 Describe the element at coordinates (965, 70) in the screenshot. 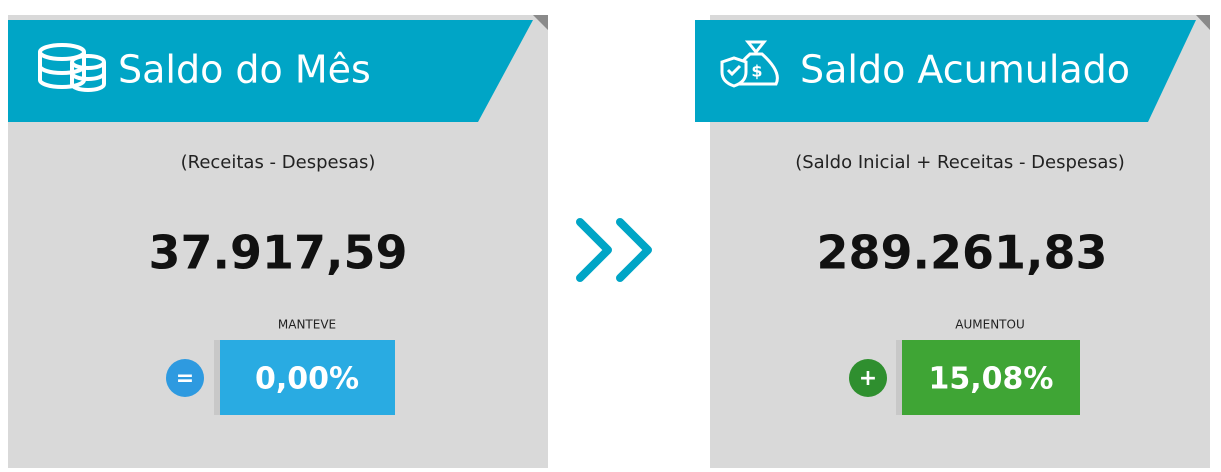

I see `card-title: Saldo Acumulado` at that location.